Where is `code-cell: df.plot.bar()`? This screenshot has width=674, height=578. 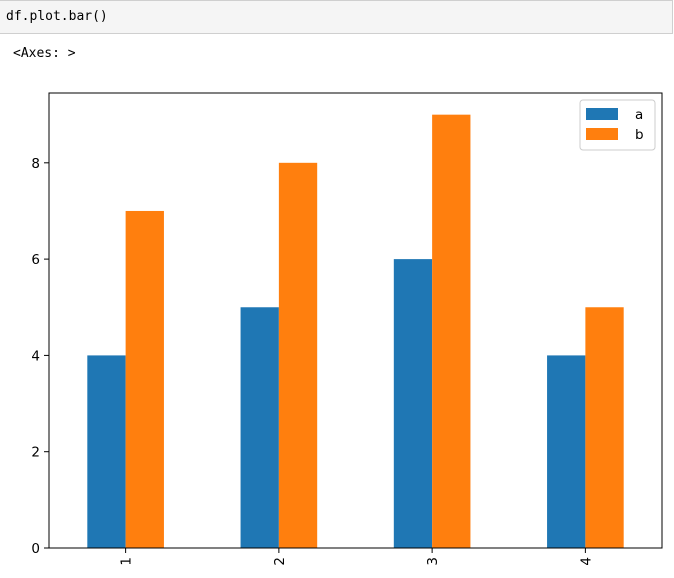 code-cell: df.plot.bar() is located at coordinates (336, 17).